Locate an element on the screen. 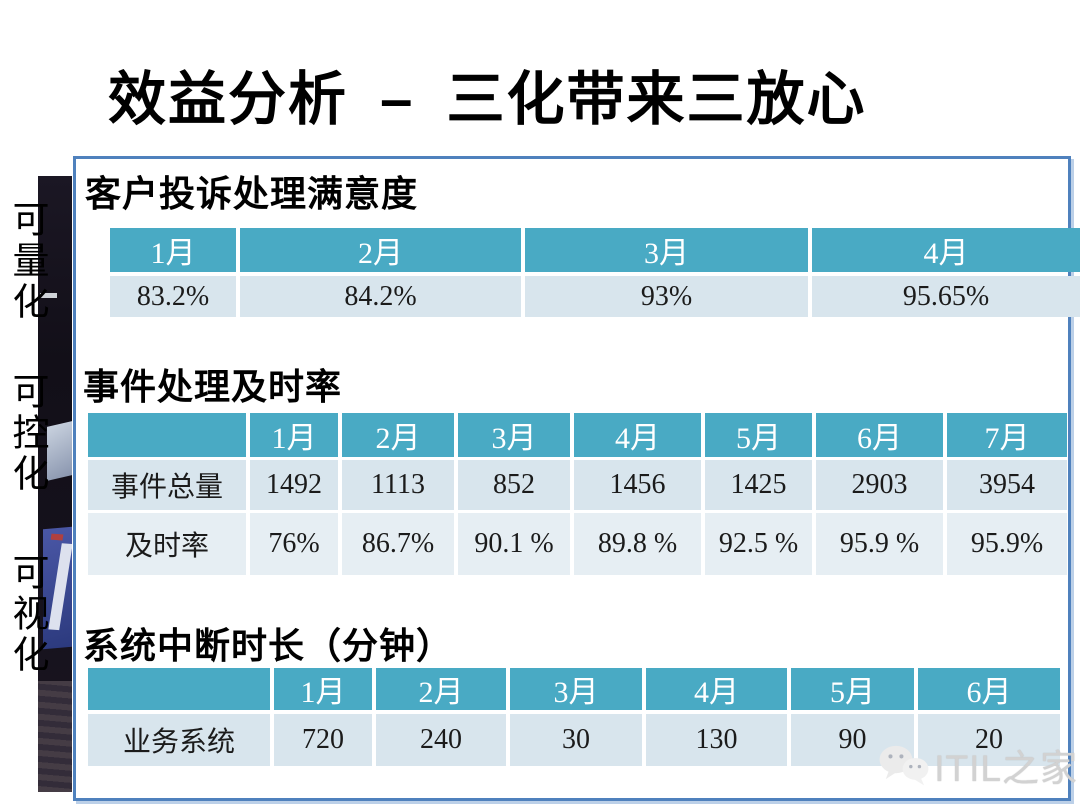 Image resolution: width=1080 pixels, height=810 pixels. photo-strip is located at coordinates (55, 484).